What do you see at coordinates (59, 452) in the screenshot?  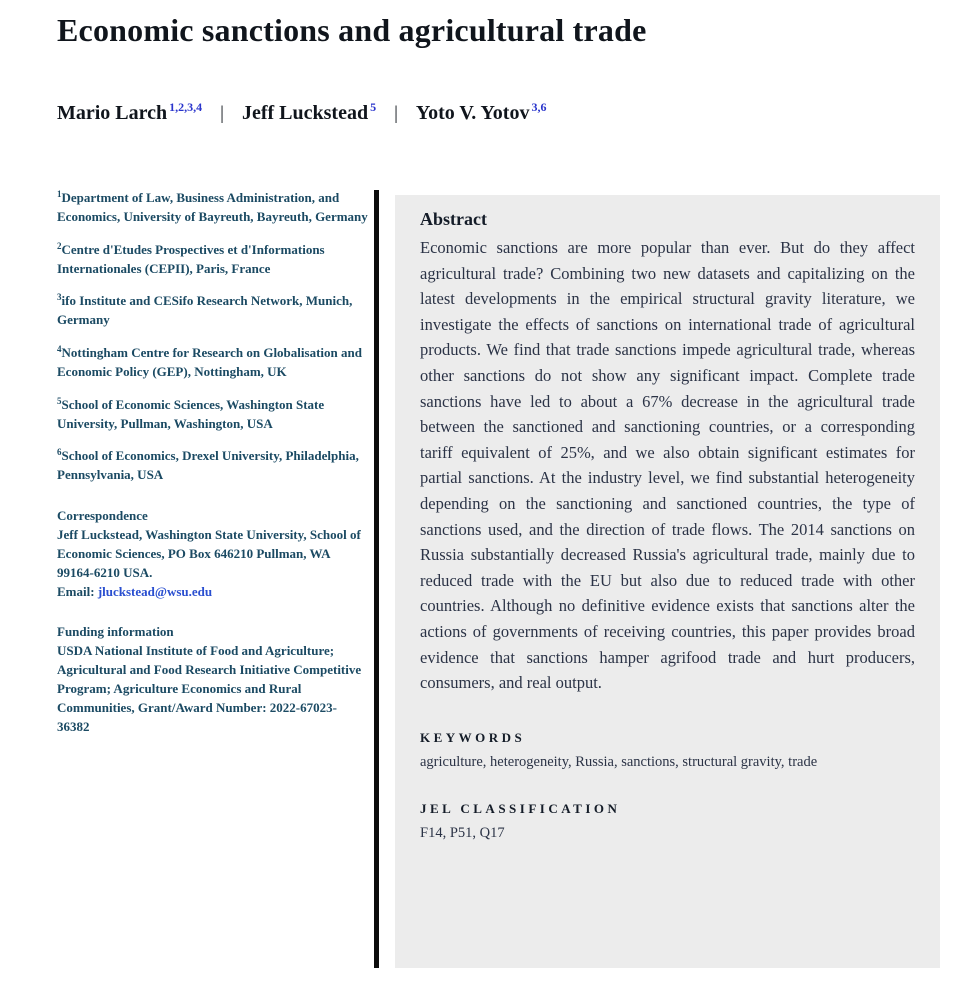 I see `affiliation-superscript: 6` at bounding box center [59, 452].